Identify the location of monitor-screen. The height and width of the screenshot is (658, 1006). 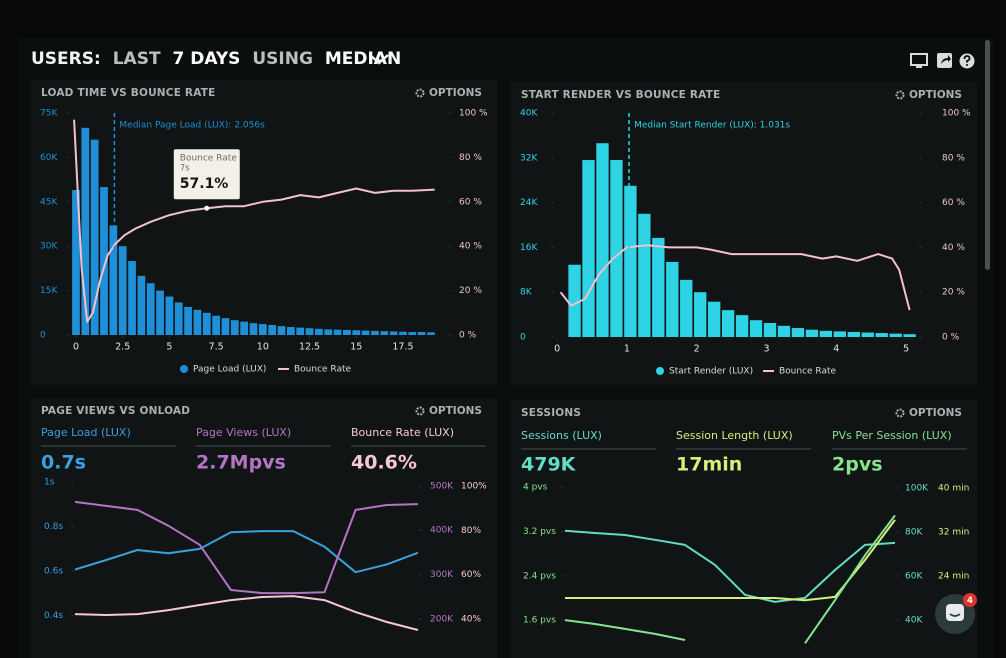
(919, 59).